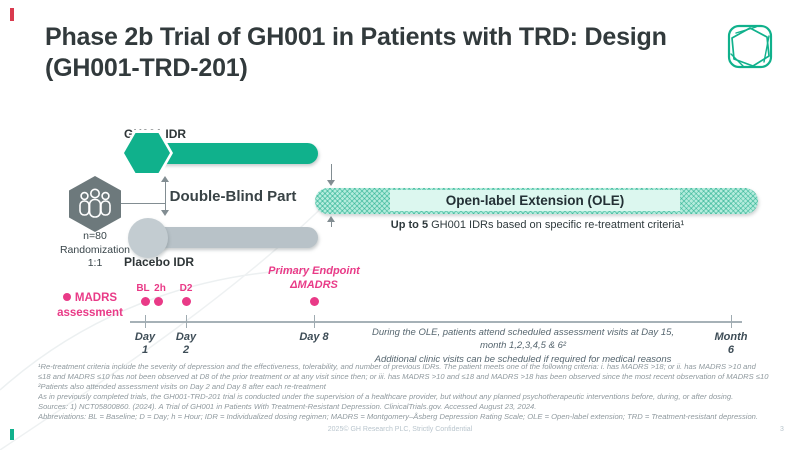  I want to click on randomization-text: Randomization, so click(95, 249).